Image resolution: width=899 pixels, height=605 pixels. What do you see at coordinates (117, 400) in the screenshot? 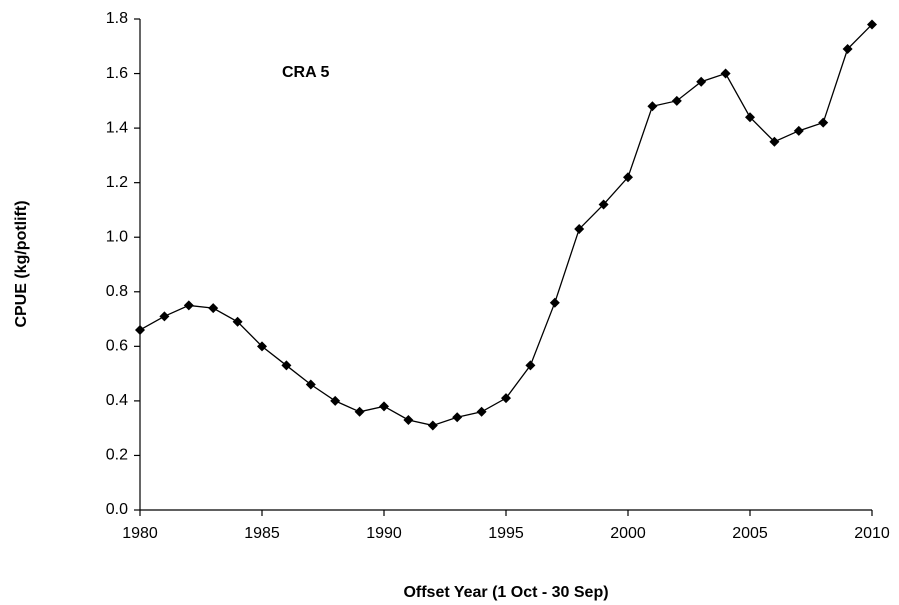
I see `y-tick-label: 0.4` at bounding box center [117, 400].